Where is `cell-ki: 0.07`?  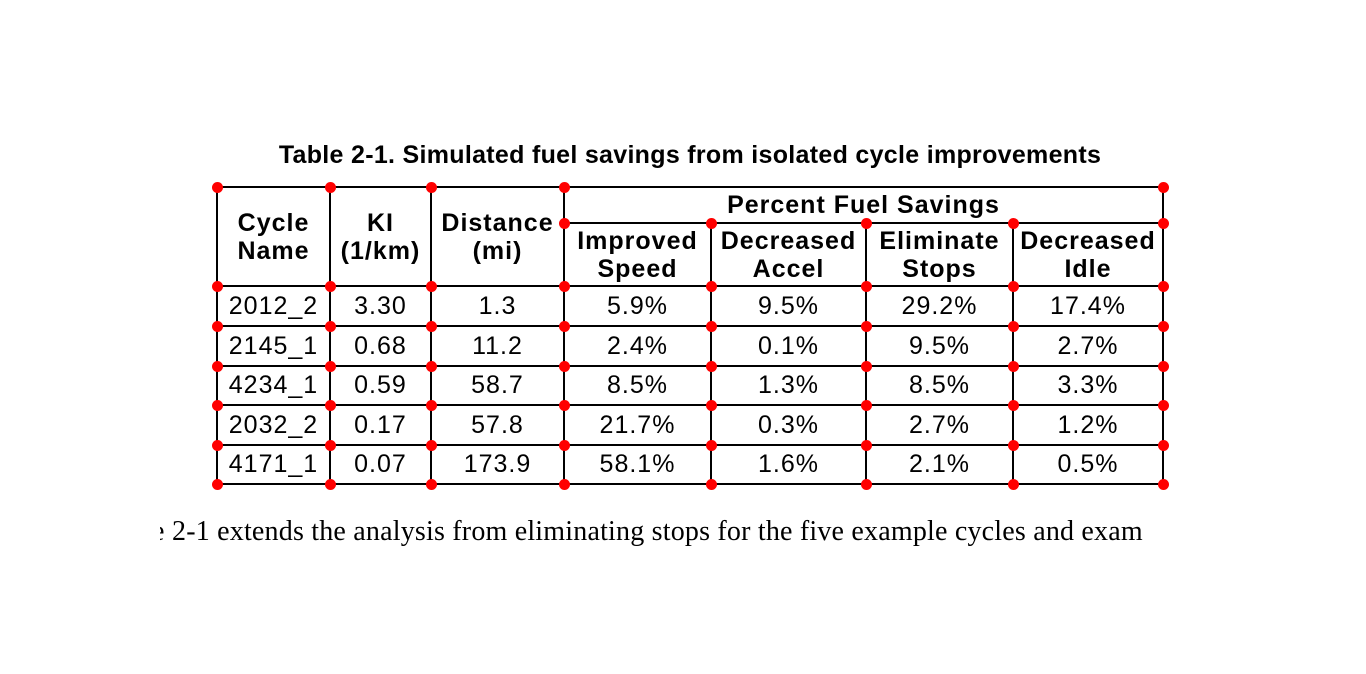 cell-ki: 0.07 is located at coordinates (380, 464).